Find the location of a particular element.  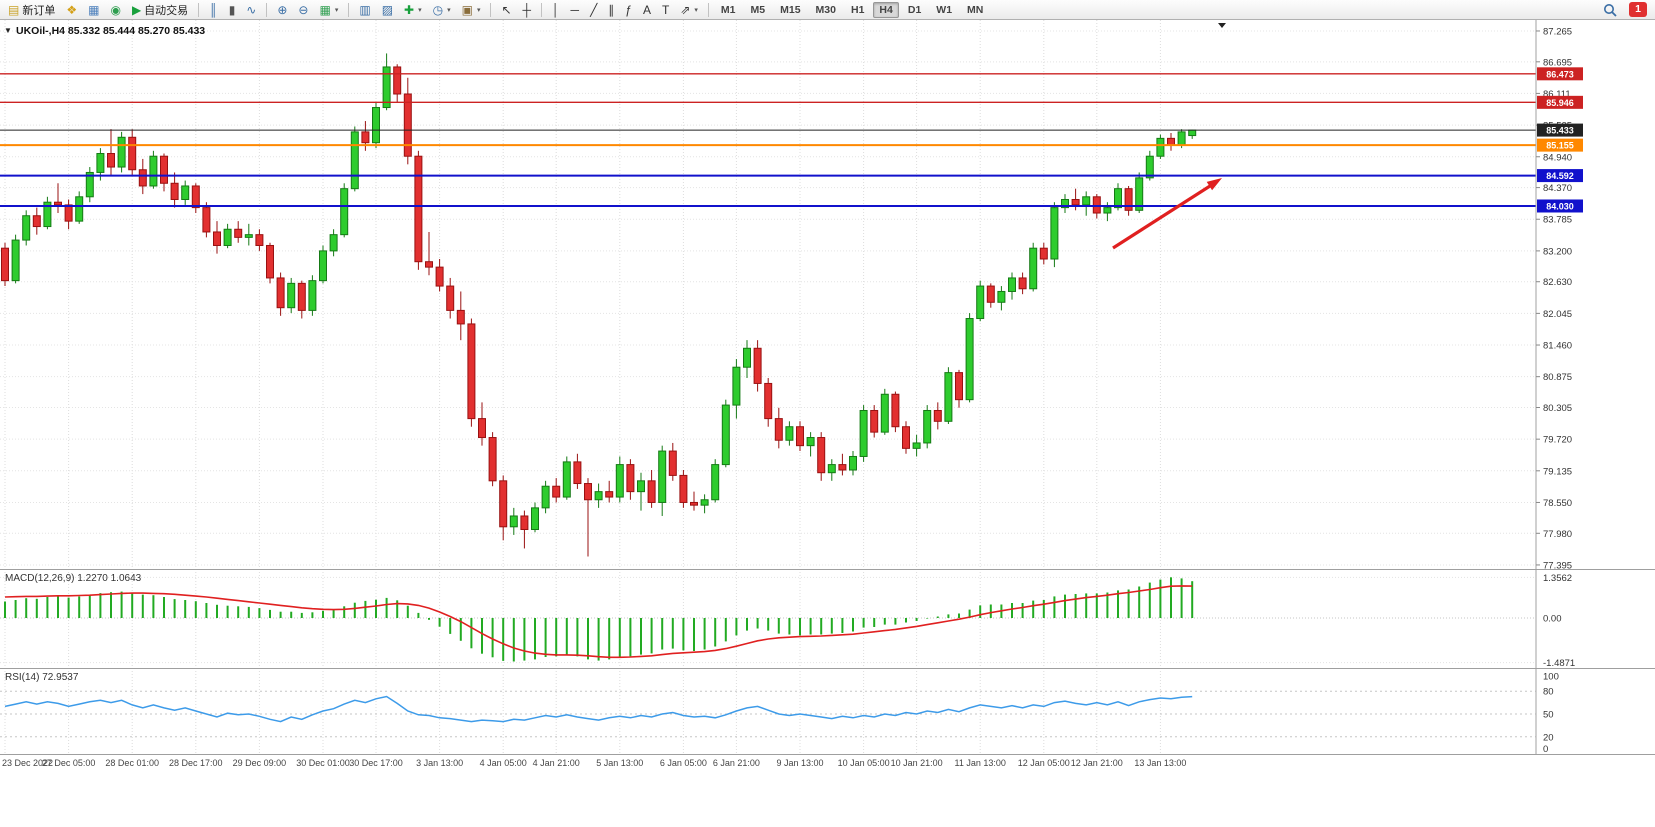

svg-text: 84.592 is located at coordinates (1560, 176).